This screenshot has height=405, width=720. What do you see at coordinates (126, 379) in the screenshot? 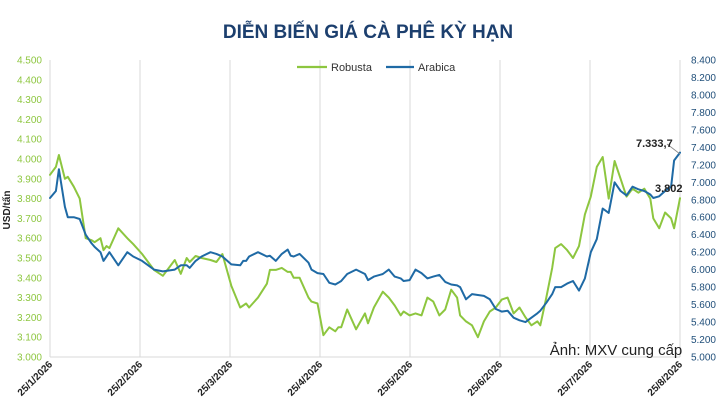
I see `x-tick-label: 25/2/2026` at bounding box center [126, 379].